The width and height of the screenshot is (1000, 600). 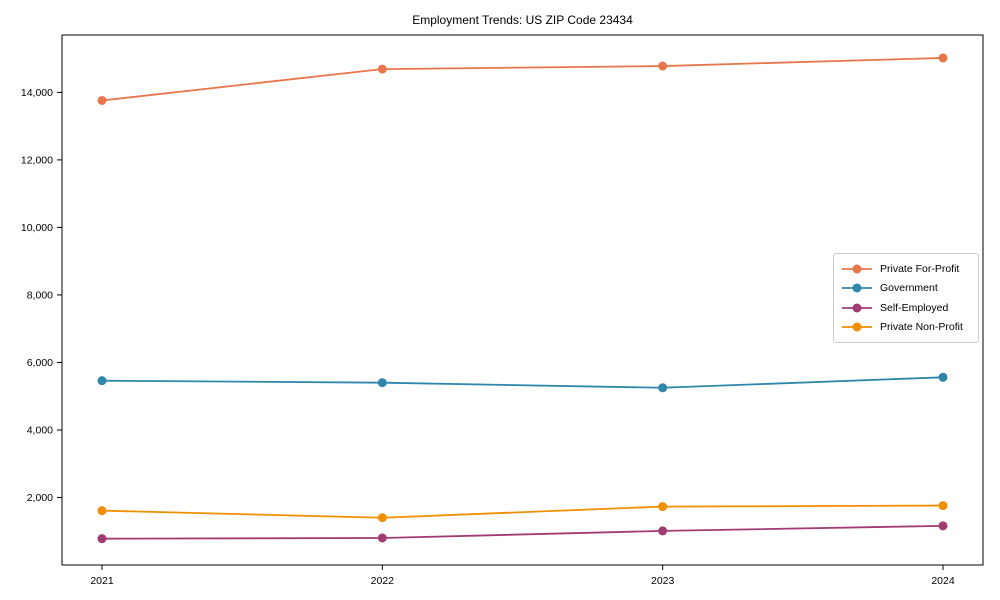 What do you see at coordinates (383, 581) in the screenshot?
I see `x-tick-label: 2022` at bounding box center [383, 581].